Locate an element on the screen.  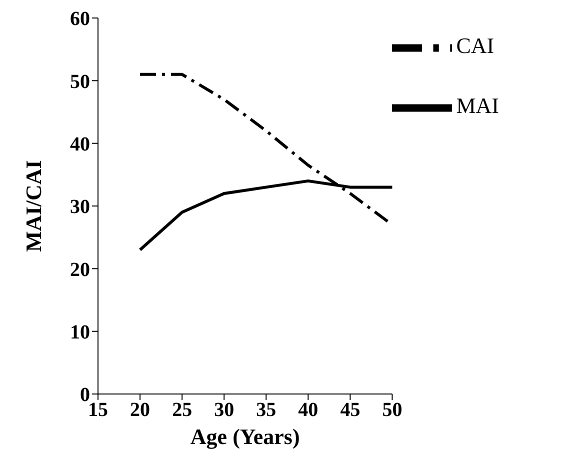
y-tick-label: 0 is located at coordinates (85, 395).